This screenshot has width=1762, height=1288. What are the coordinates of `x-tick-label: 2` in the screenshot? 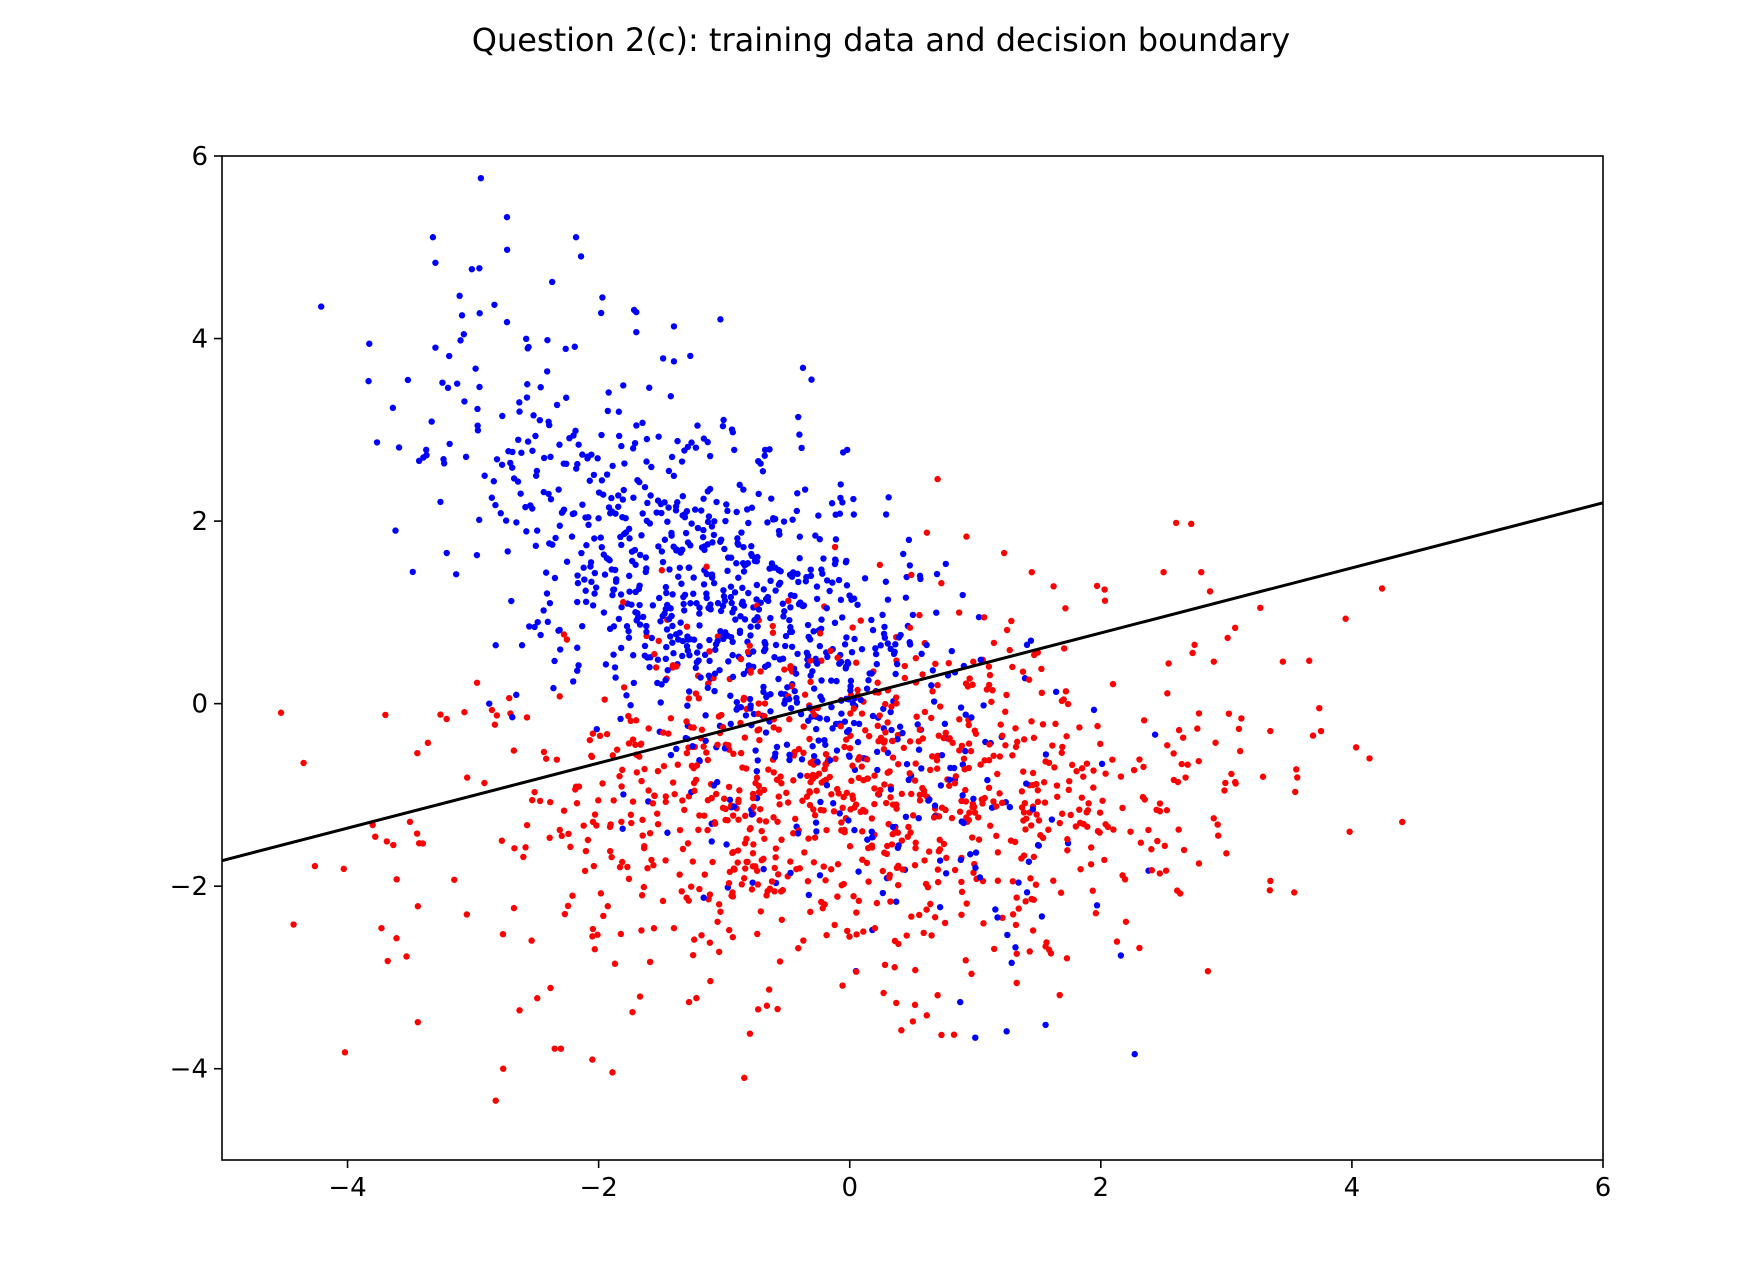 It's located at (1101, 1188).